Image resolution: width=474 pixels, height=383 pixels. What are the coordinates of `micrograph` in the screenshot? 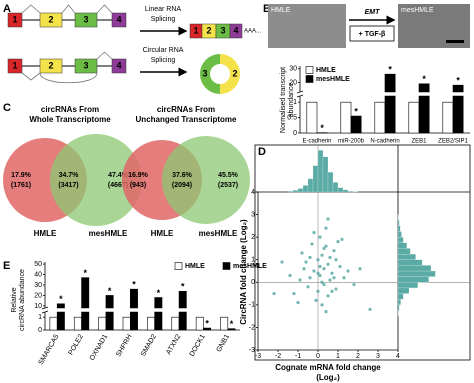 It's located at (307, 26).